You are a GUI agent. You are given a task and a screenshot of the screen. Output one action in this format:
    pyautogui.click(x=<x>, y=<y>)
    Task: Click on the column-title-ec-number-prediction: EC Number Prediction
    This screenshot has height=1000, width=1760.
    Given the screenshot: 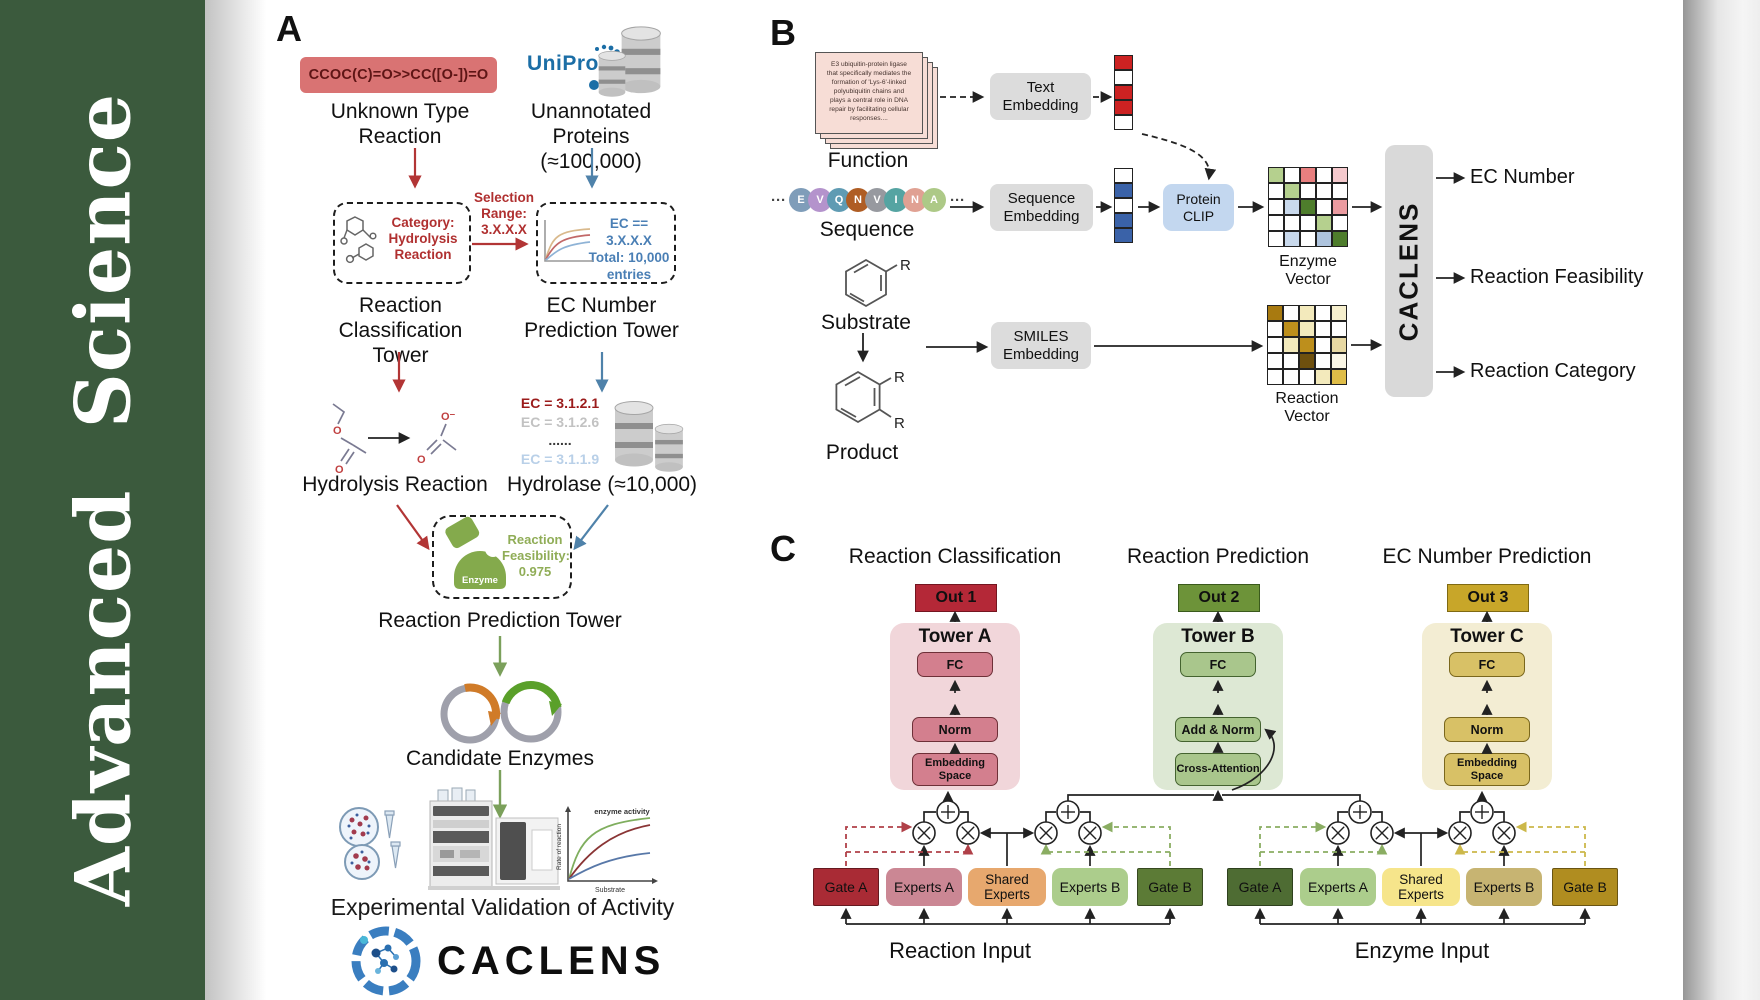 What is the action you would take?
    pyautogui.click(x=1487, y=556)
    